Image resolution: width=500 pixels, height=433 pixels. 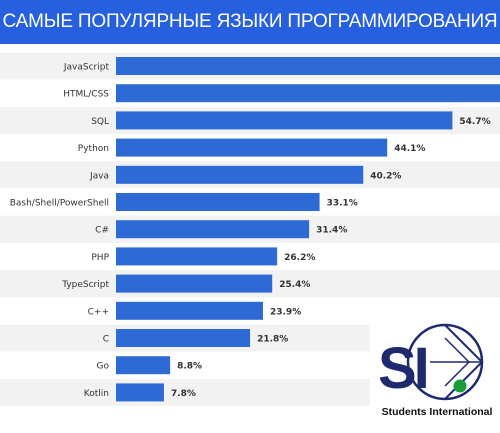 I want to click on bar-php, so click(x=197, y=256).